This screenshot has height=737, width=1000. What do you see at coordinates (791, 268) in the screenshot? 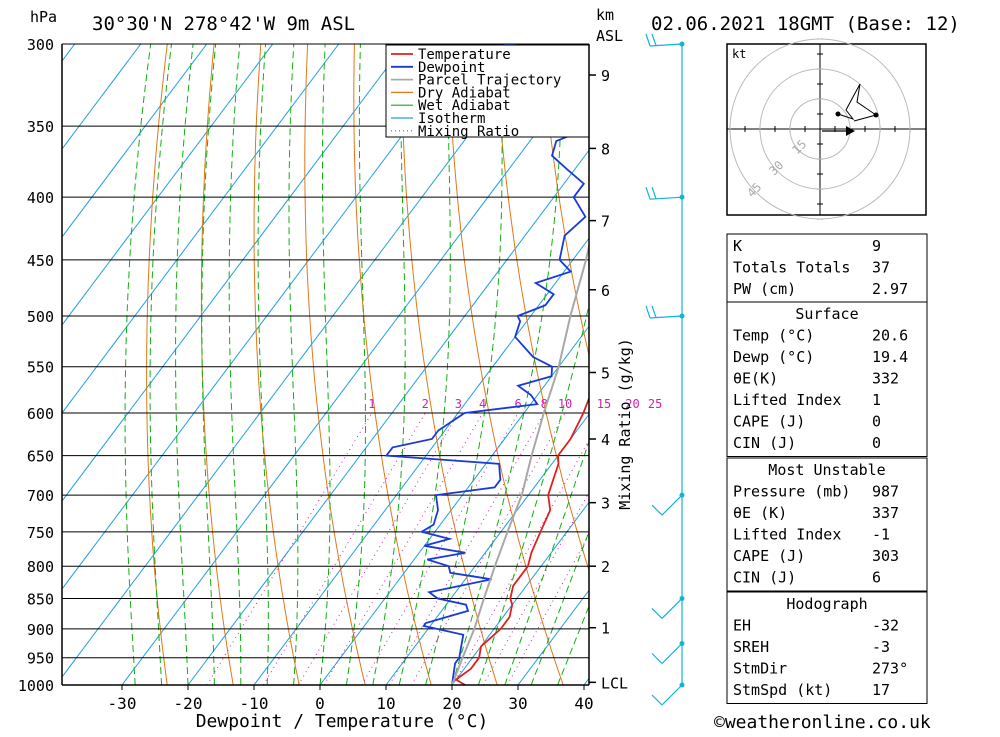
I see `table-label: Totals Totals` at bounding box center [791, 268].